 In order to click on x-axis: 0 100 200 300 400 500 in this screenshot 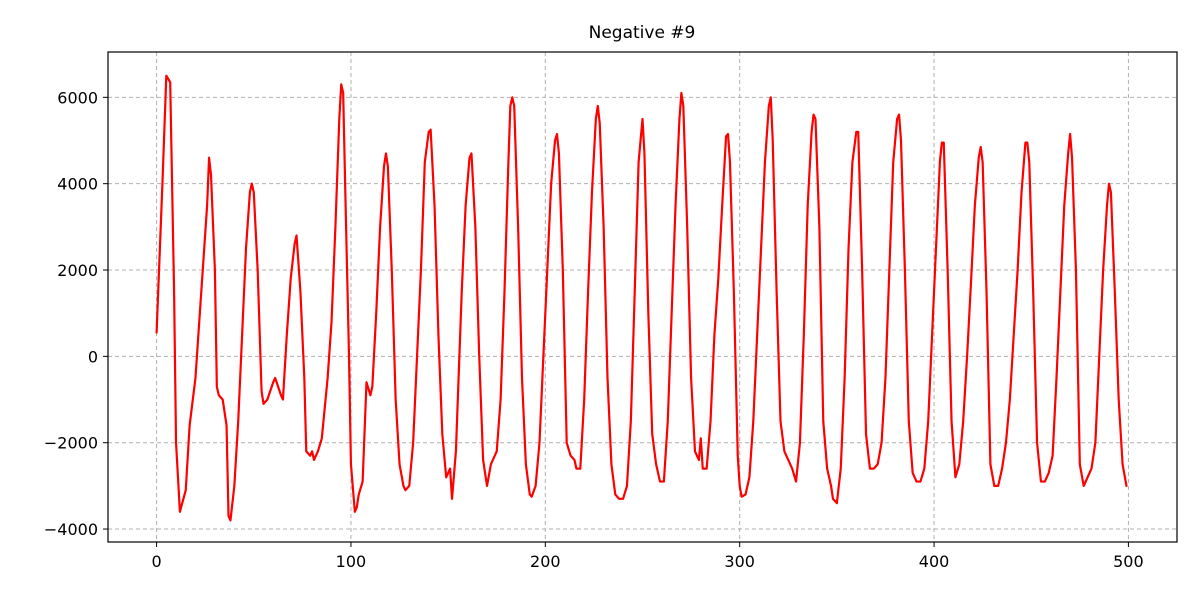, I will do `click(647, 556)`.